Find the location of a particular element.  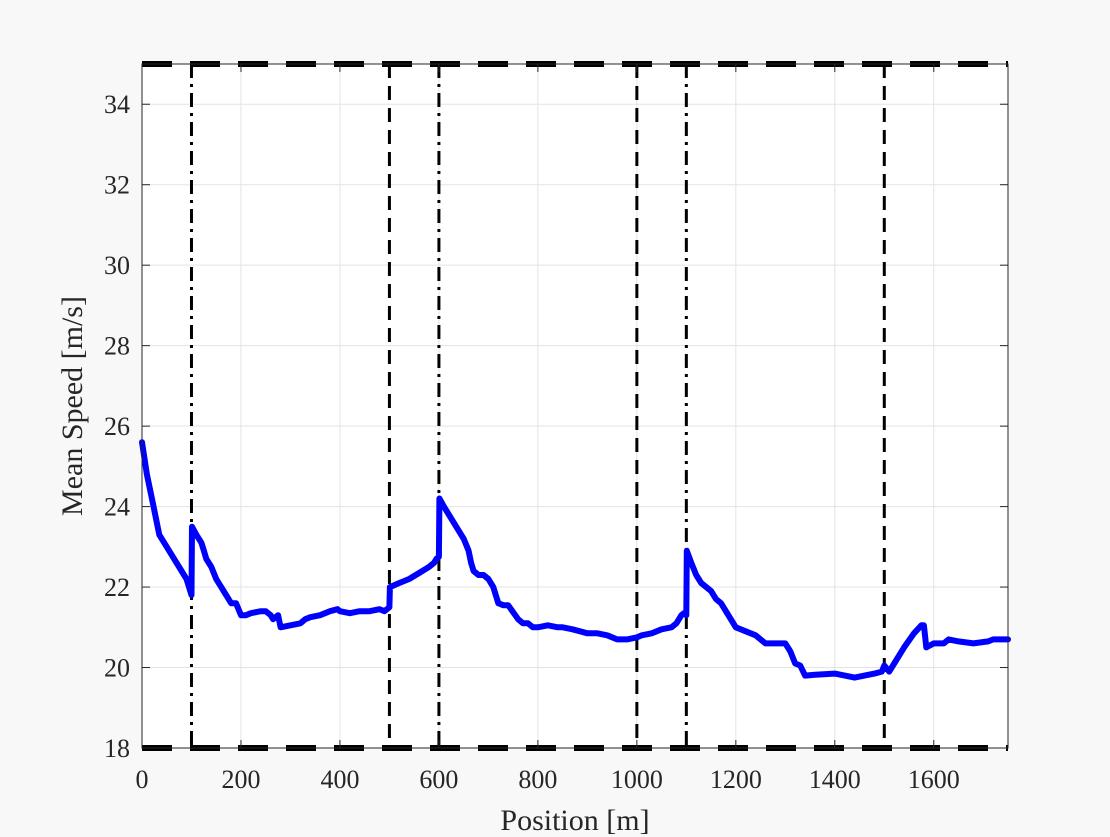

x-tick-label: 1400 is located at coordinates (835, 779).